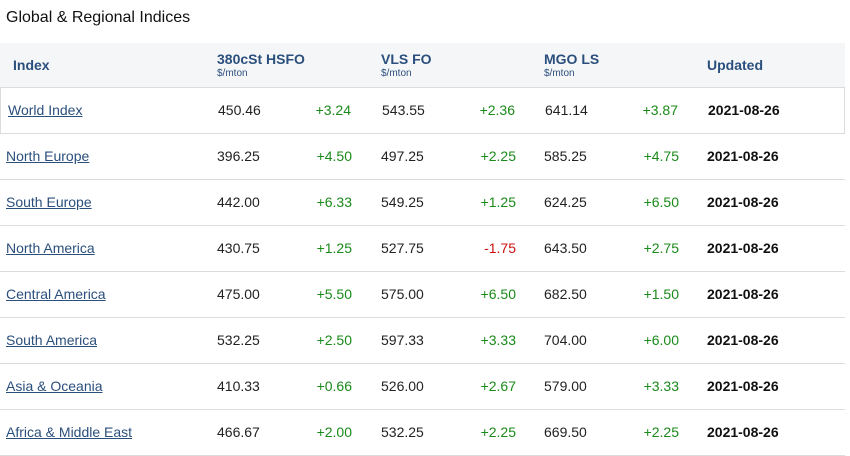 This screenshot has width=850, height=456. What do you see at coordinates (238, 432) in the screenshot?
I see `hsfo-price: 466.67` at bounding box center [238, 432].